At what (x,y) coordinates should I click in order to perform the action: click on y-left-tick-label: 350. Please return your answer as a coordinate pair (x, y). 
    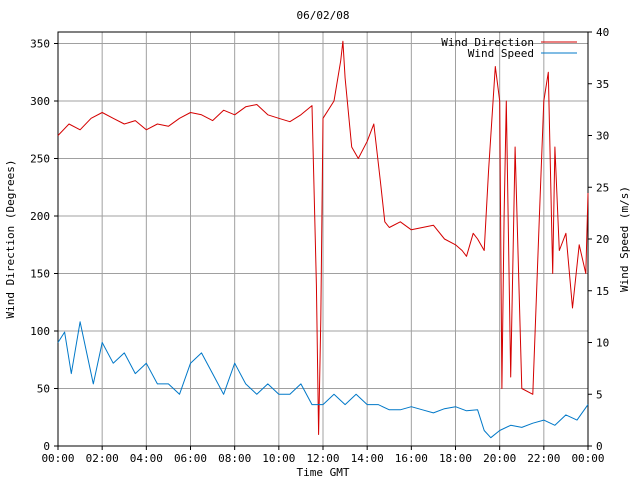
    Looking at the image, I should click on (40, 44).